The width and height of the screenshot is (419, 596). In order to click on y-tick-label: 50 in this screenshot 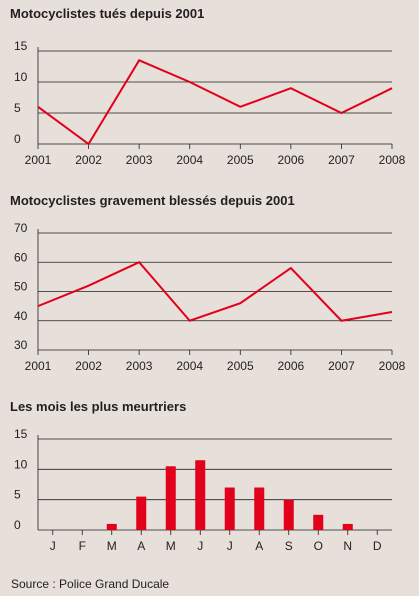, I will do `click(21, 287)`.